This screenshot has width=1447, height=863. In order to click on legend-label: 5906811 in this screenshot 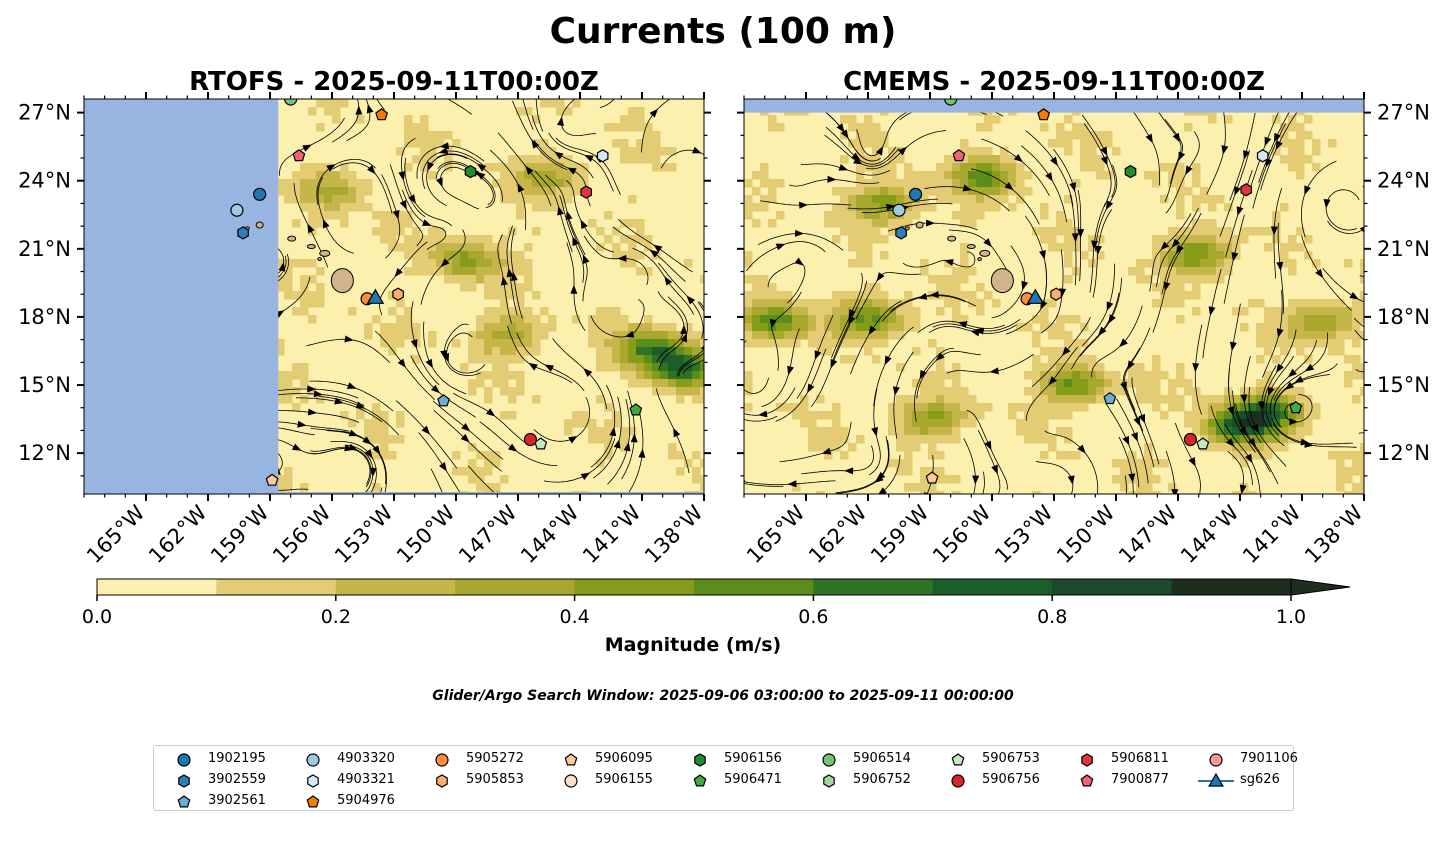, I will do `click(1140, 758)`.